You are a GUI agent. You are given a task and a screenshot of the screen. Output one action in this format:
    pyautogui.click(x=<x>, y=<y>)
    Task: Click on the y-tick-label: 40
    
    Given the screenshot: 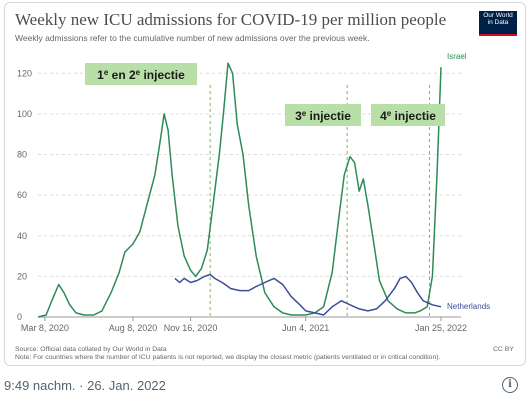 What is the action you would take?
    pyautogui.click(x=22, y=236)
    